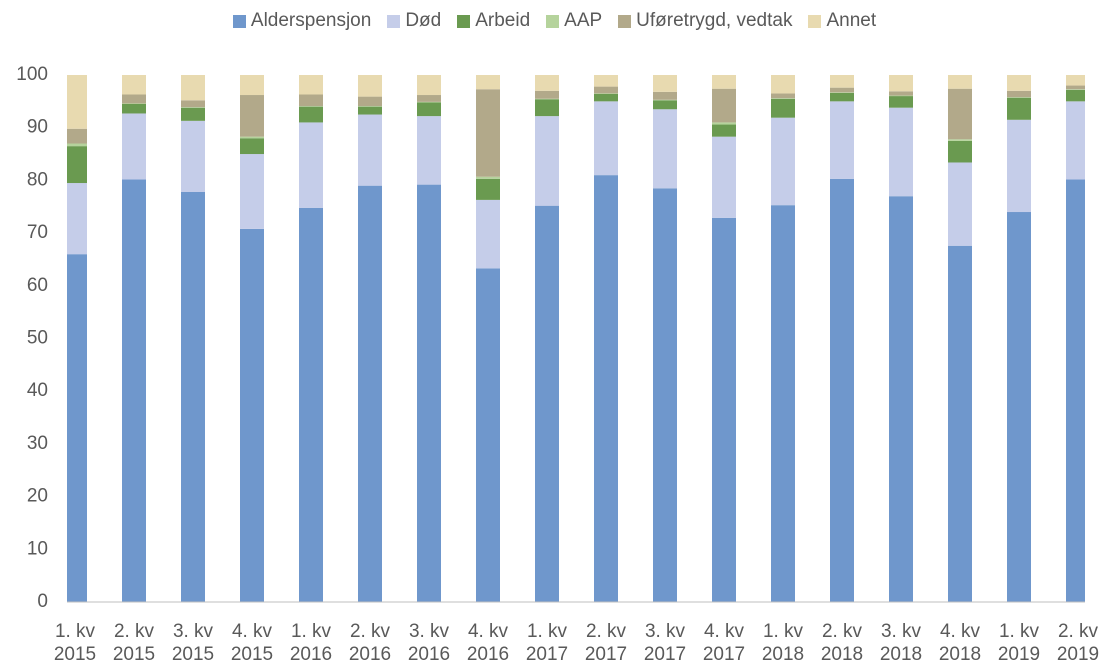 The width and height of the screenshot is (1109, 669). I want to click on y-tick-label: 40, so click(37, 390).